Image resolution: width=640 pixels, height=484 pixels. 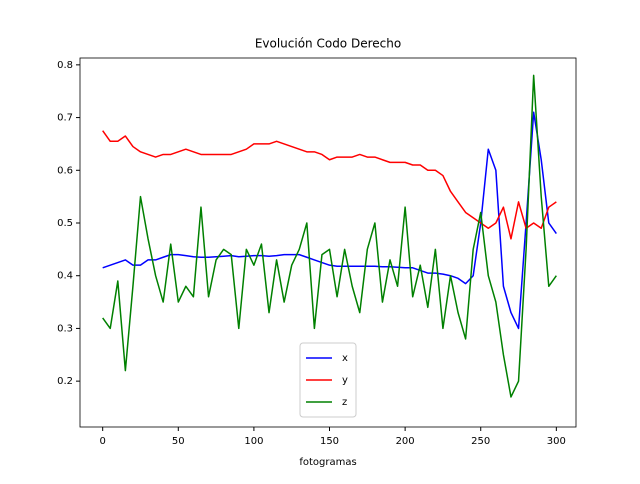 What do you see at coordinates (344, 402) in the screenshot?
I see `legend-label: z` at bounding box center [344, 402].